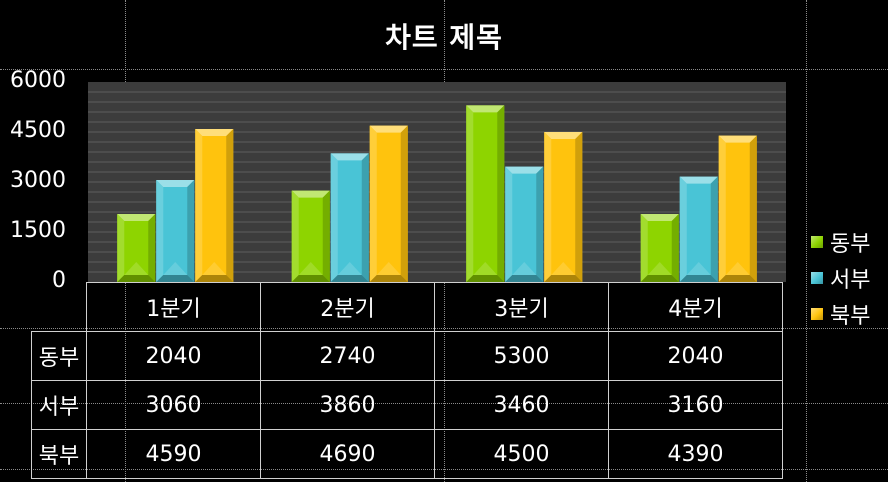 The height and width of the screenshot is (482, 888). Describe the element at coordinates (444, 37) in the screenshot. I see `chart-title: 차트 제목` at that location.